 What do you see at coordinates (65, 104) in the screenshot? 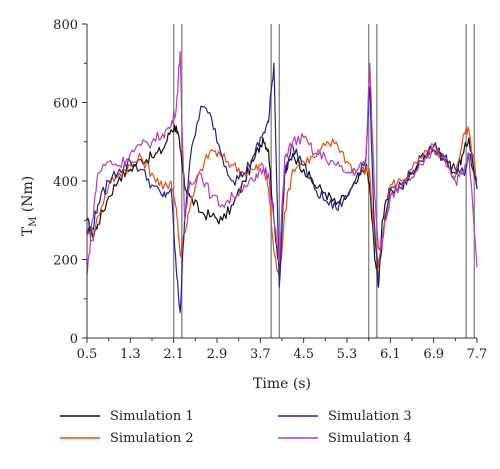
I see `y-tick-label: 600` at bounding box center [65, 104].